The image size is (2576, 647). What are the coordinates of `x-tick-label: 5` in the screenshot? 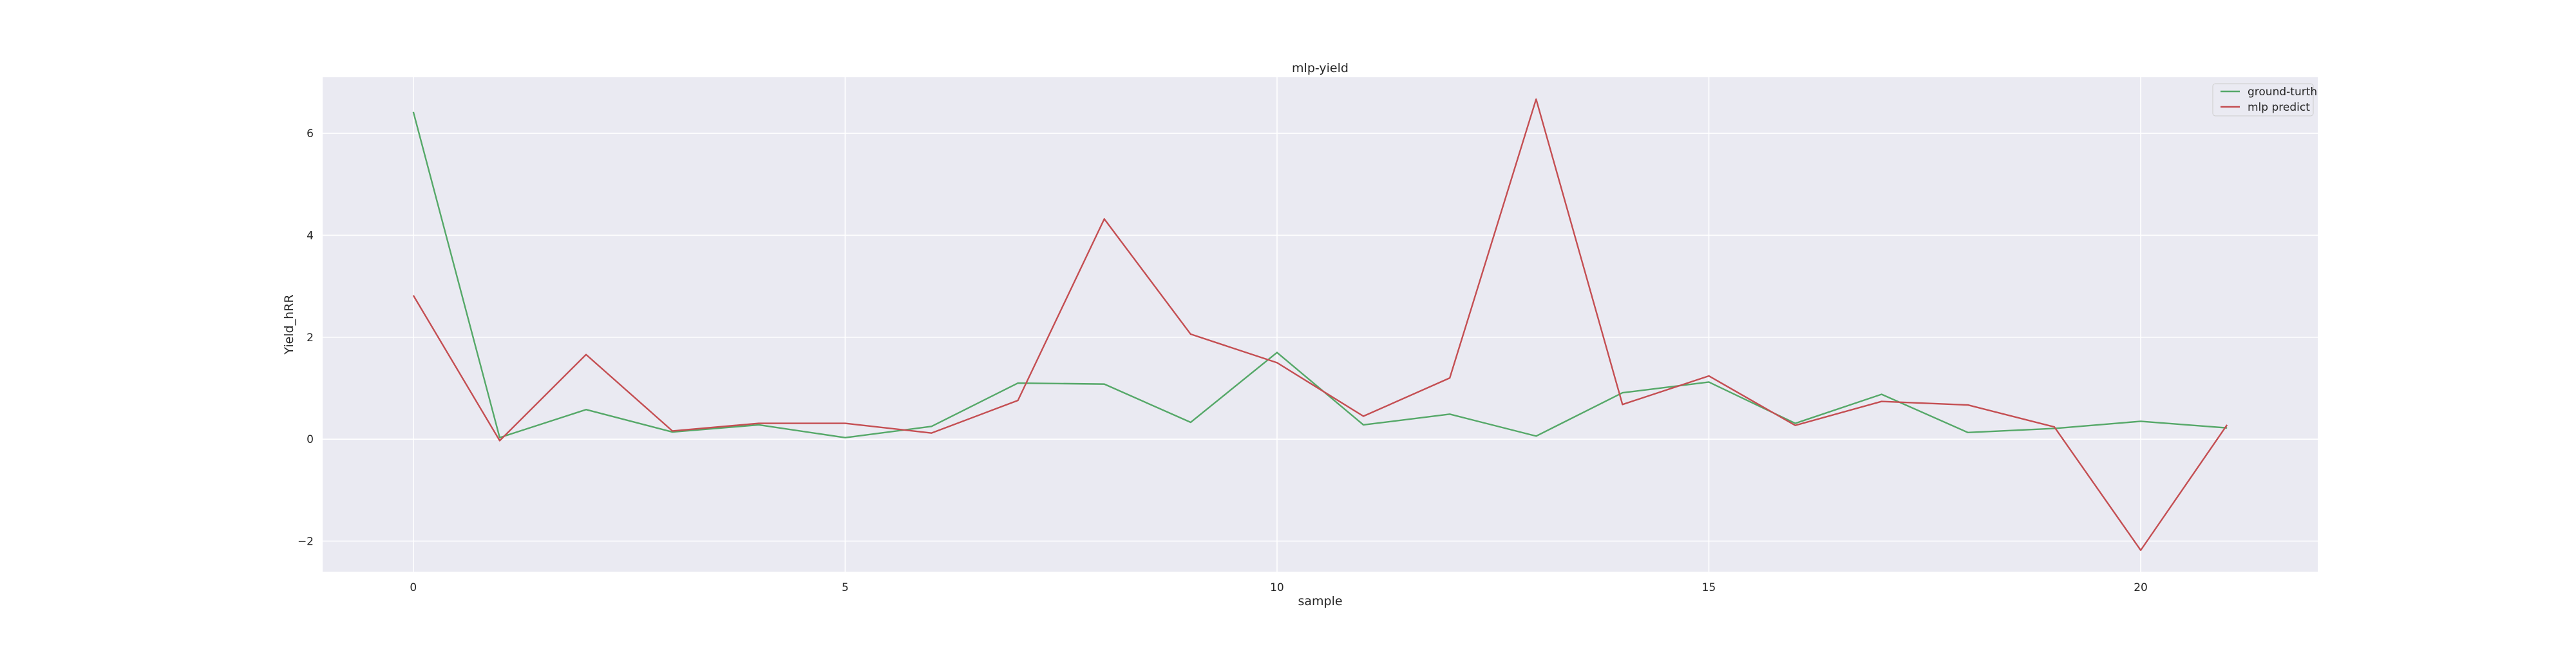 It's located at (846, 587).